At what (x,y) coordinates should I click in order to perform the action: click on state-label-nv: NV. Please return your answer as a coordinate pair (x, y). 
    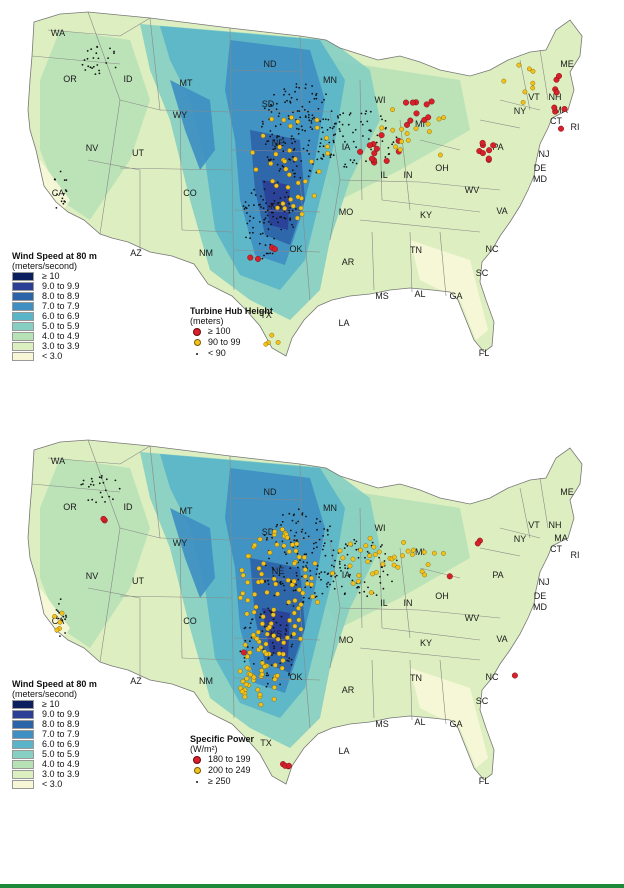
    Looking at the image, I should click on (92, 148).